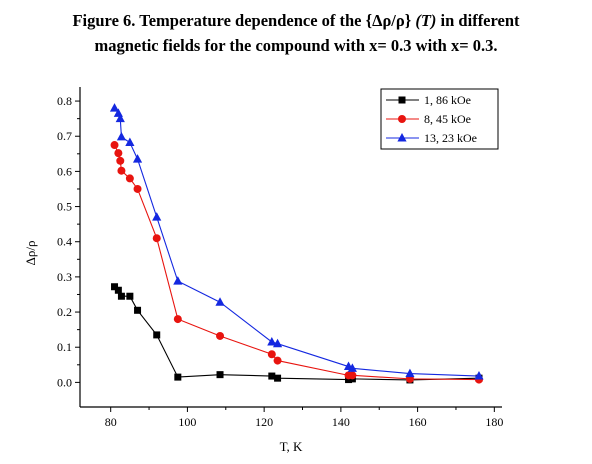  Describe the element at coordinates (64, 382) in the screenshot. I see `y-tick-label: 0.0` at that location.